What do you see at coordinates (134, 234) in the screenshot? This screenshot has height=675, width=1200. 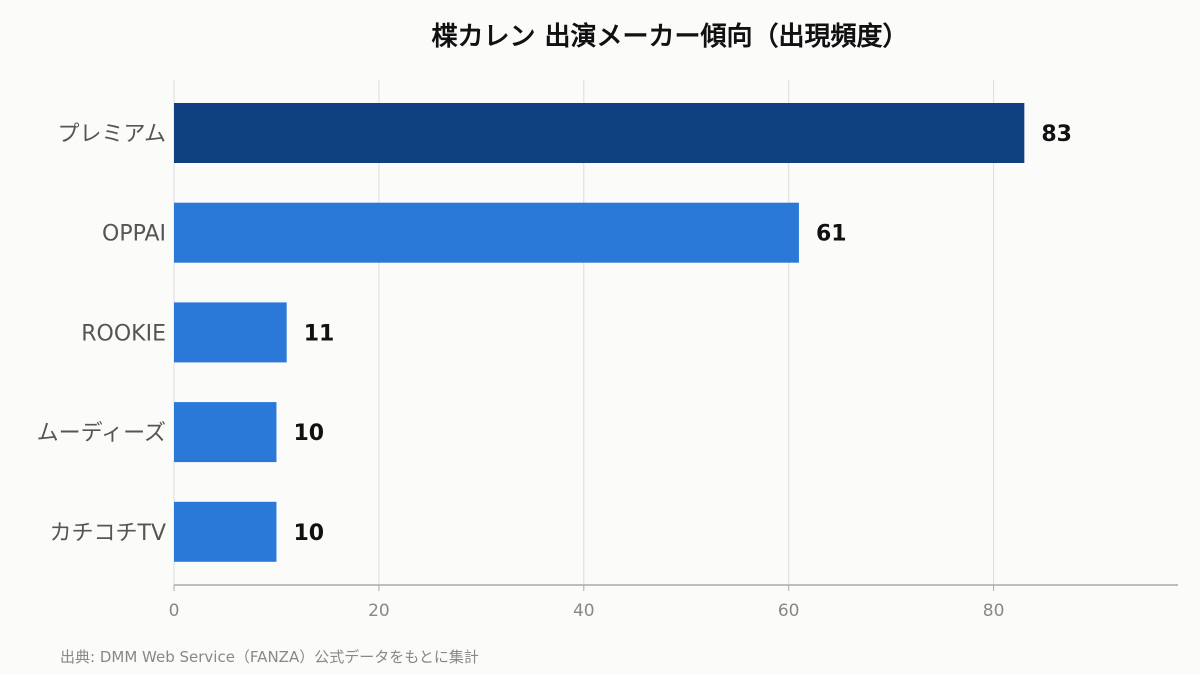 I see `category-label: OPPAI` at bounding box center [134, 234].